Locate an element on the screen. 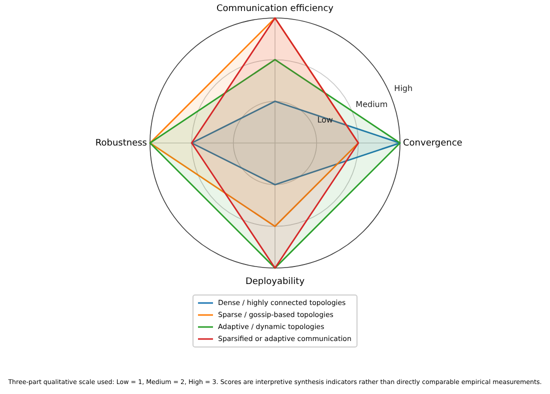 The width and height of the screenshot is (550, 394). y-tick-label: Medium is located at coordinates (372, 104).